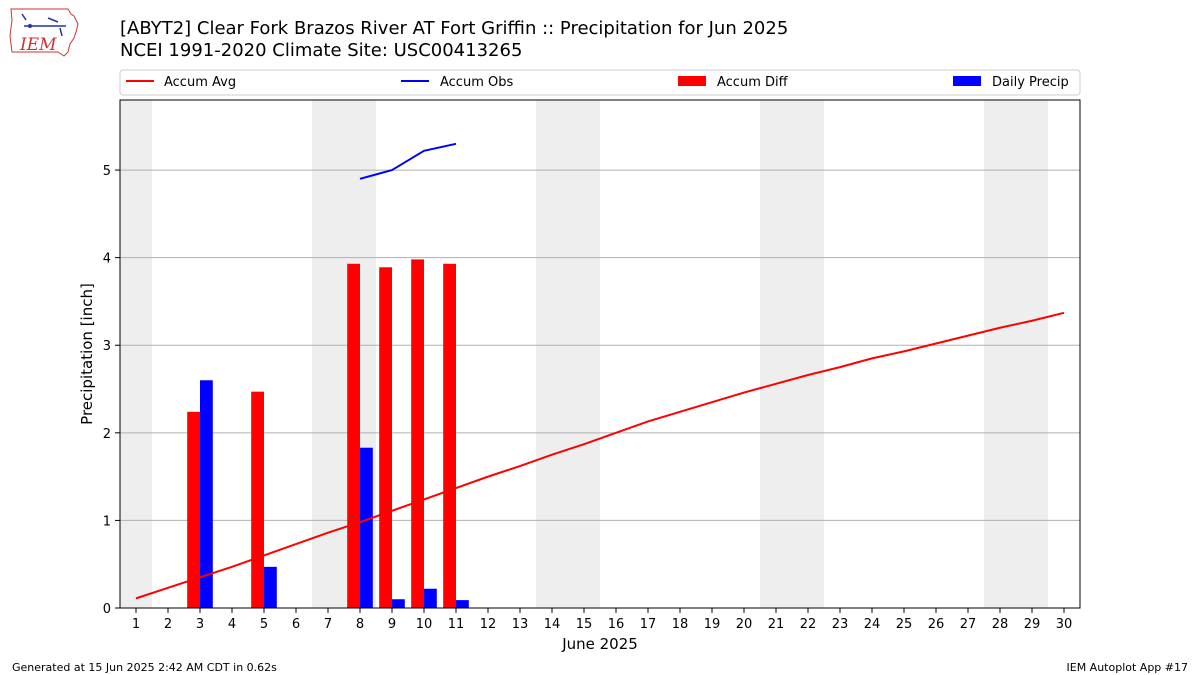 The image size is (1200, 675). What do you see at coordinates (107, 346) in the screenshot?
I see `y-tick-label-3: 3` at bounding box center [107, 346].